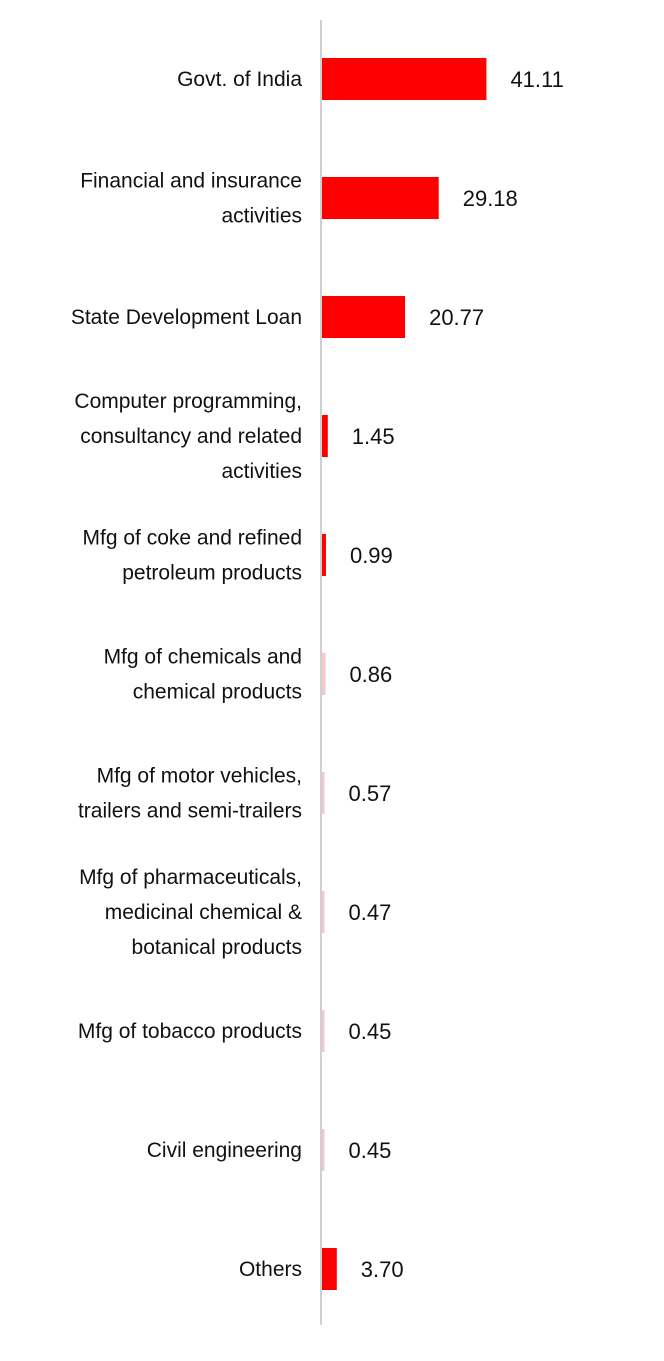 This screenshot has height=1361, width=664. I want to click on category-label: Civil engineering, so click(224, 1150).